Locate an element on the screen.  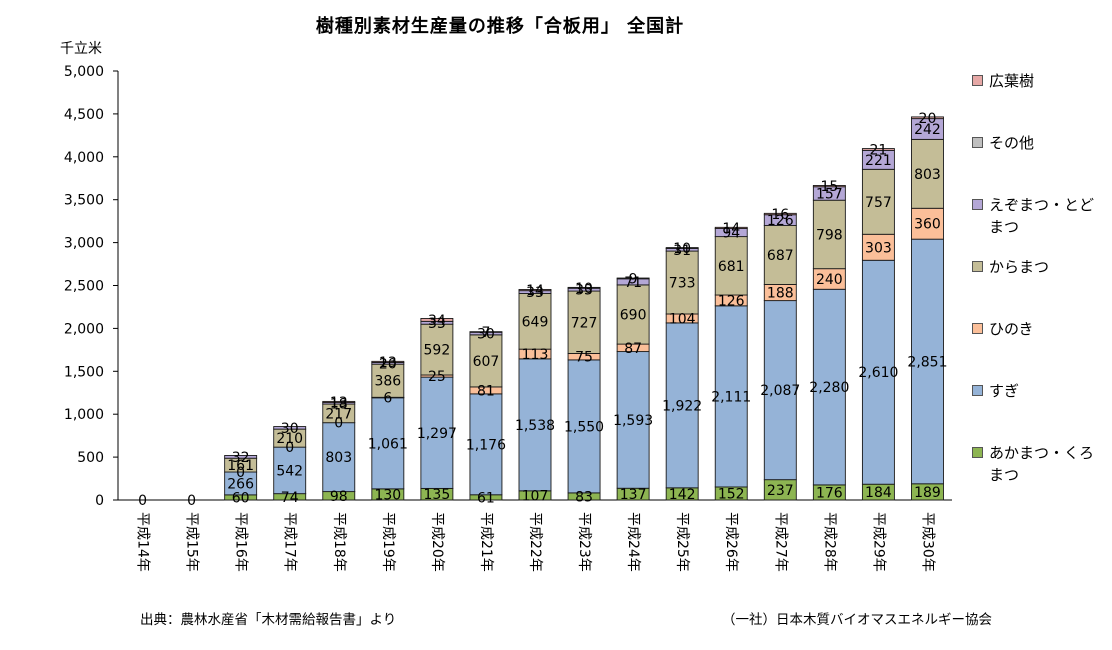
data-label: 31 is located at coordinates (682, 251).